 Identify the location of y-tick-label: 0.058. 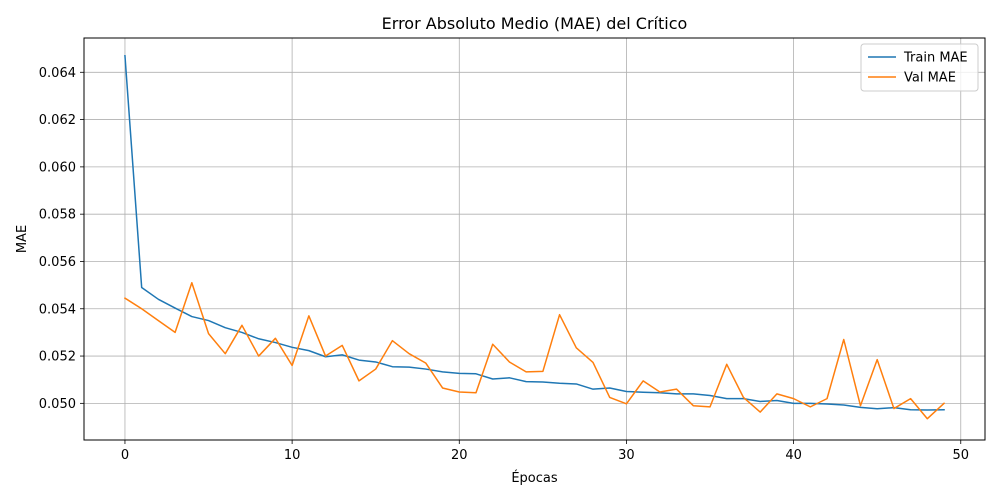
(57, 215).